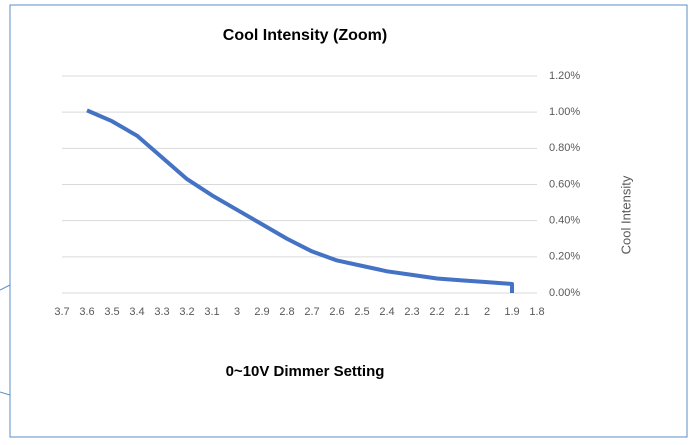  I want to click on x-tick-label: 2.4, so click(386, 312).